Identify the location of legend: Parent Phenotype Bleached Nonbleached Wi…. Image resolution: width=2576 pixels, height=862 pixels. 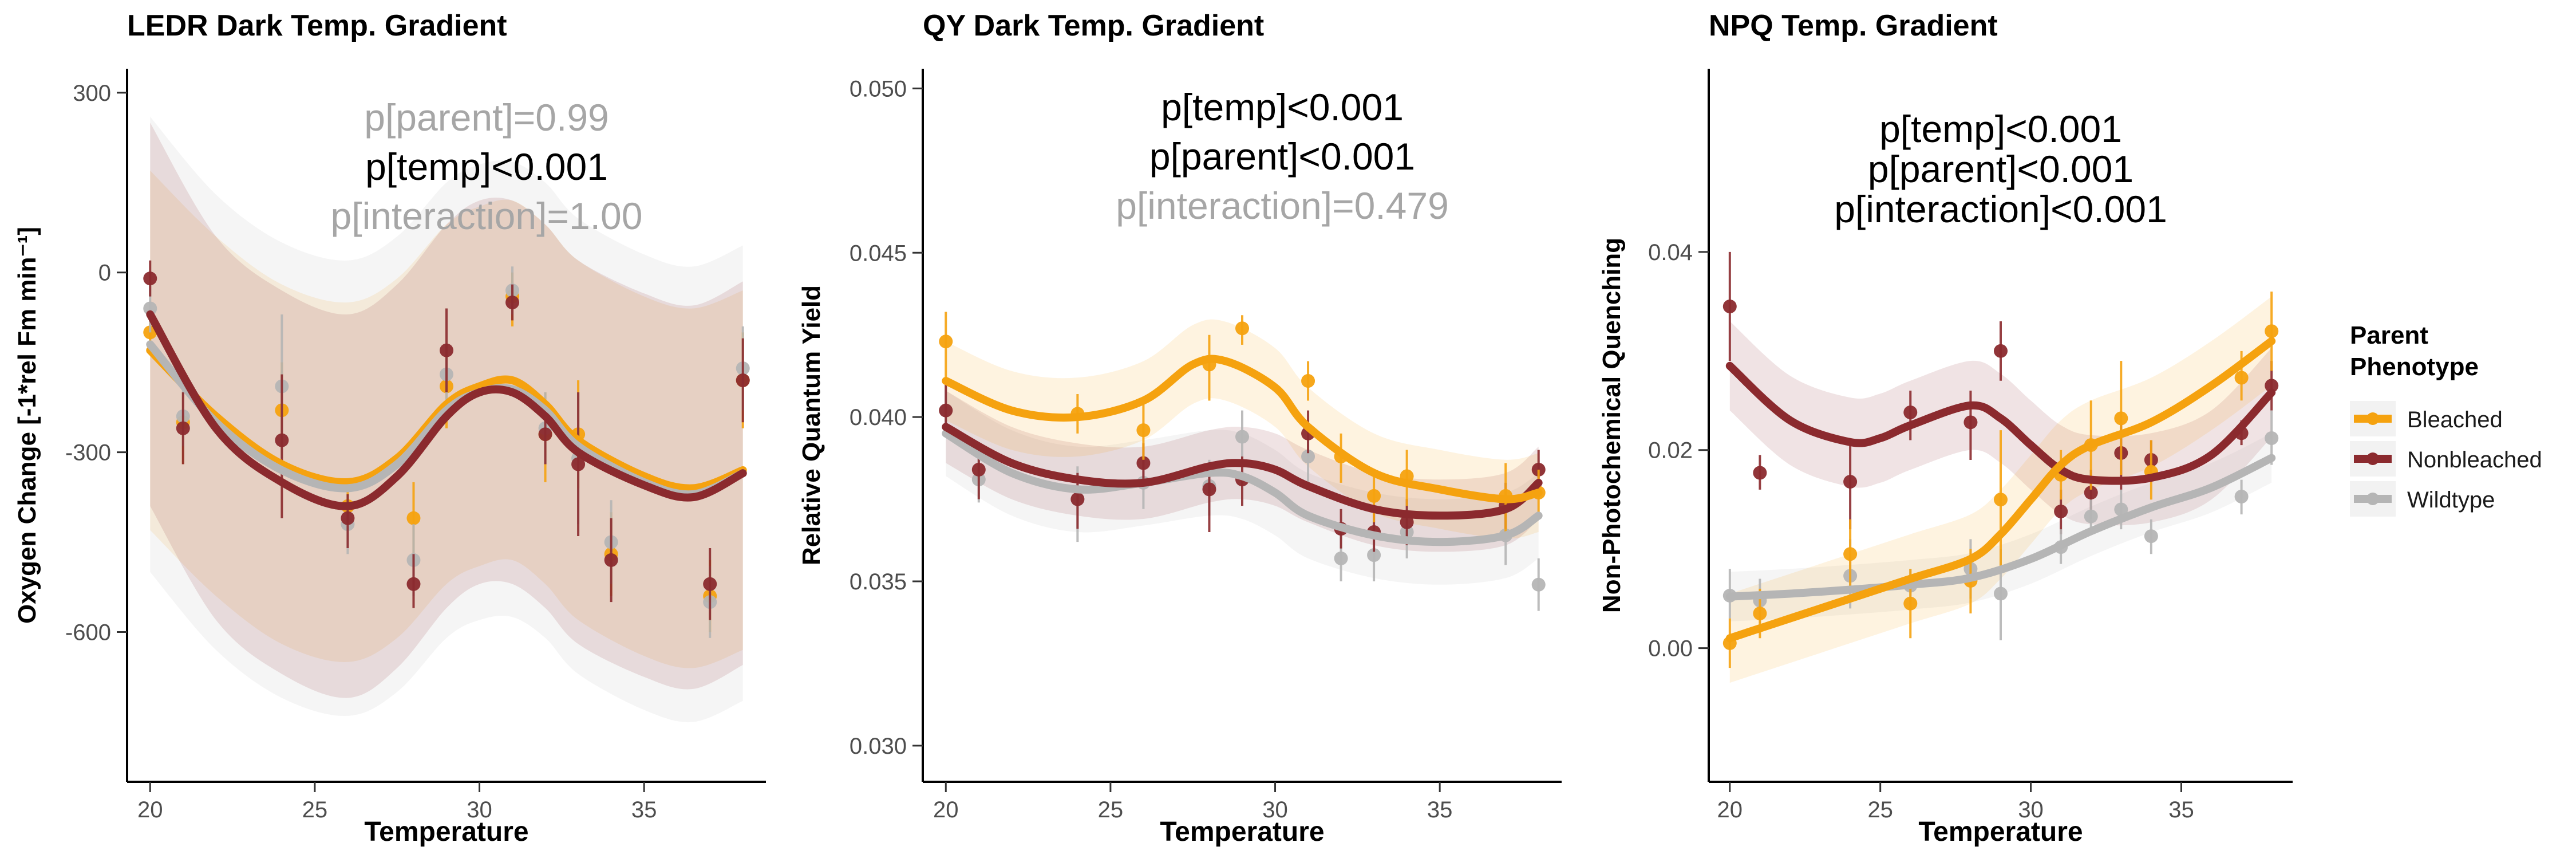
(2446, 419).